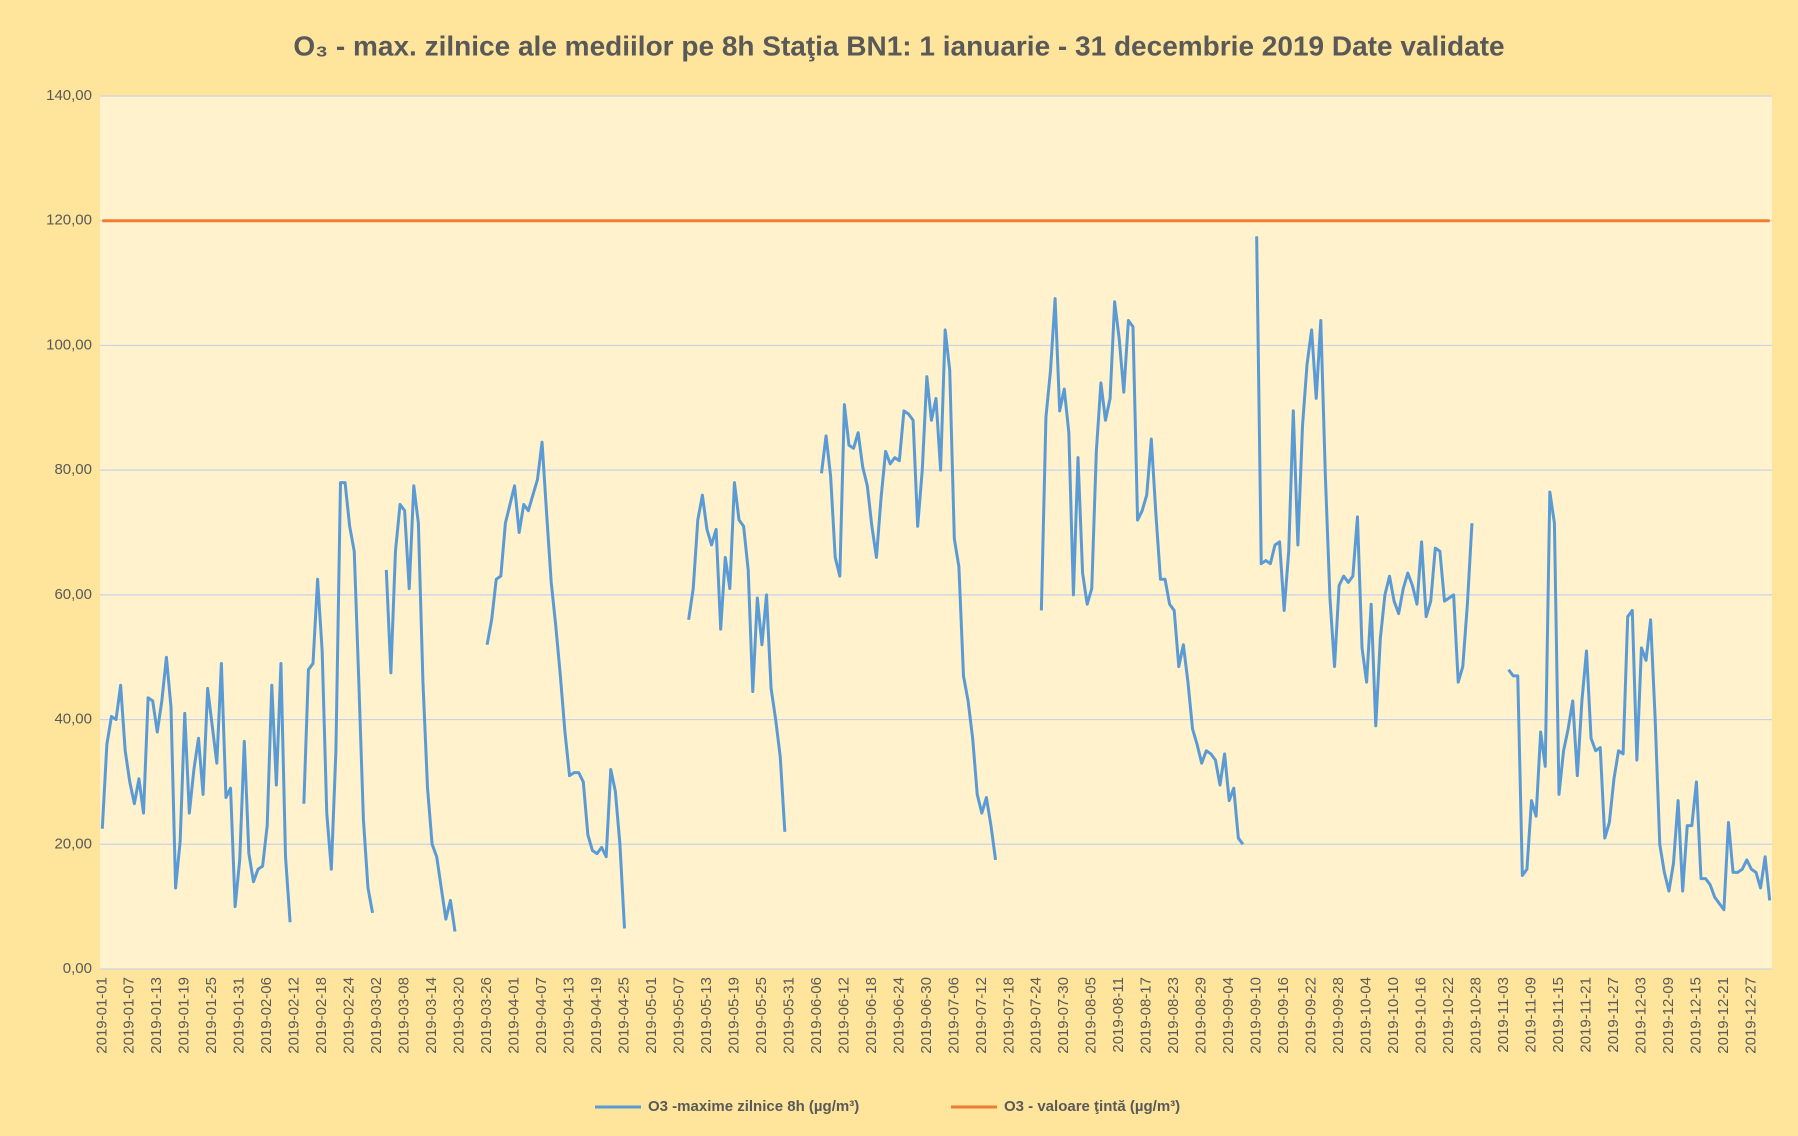 The width and height of the screenshot is (1798, 1136). I want to click on x-tick-label: 2019-12-09, so click(1668, 1015).